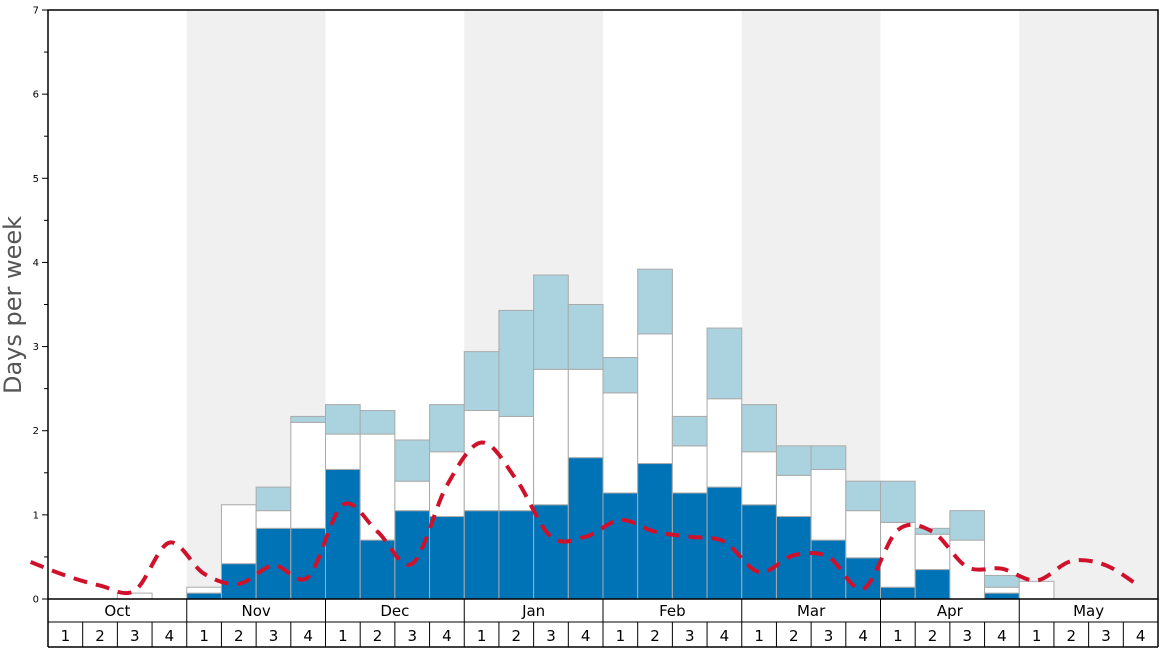 The width and height of the screenshot is (1168, 652). What do you see at coordinates (36, 515) in the screenshot?
I see `y-tick-label: 1` at bounding box center [36, 515].